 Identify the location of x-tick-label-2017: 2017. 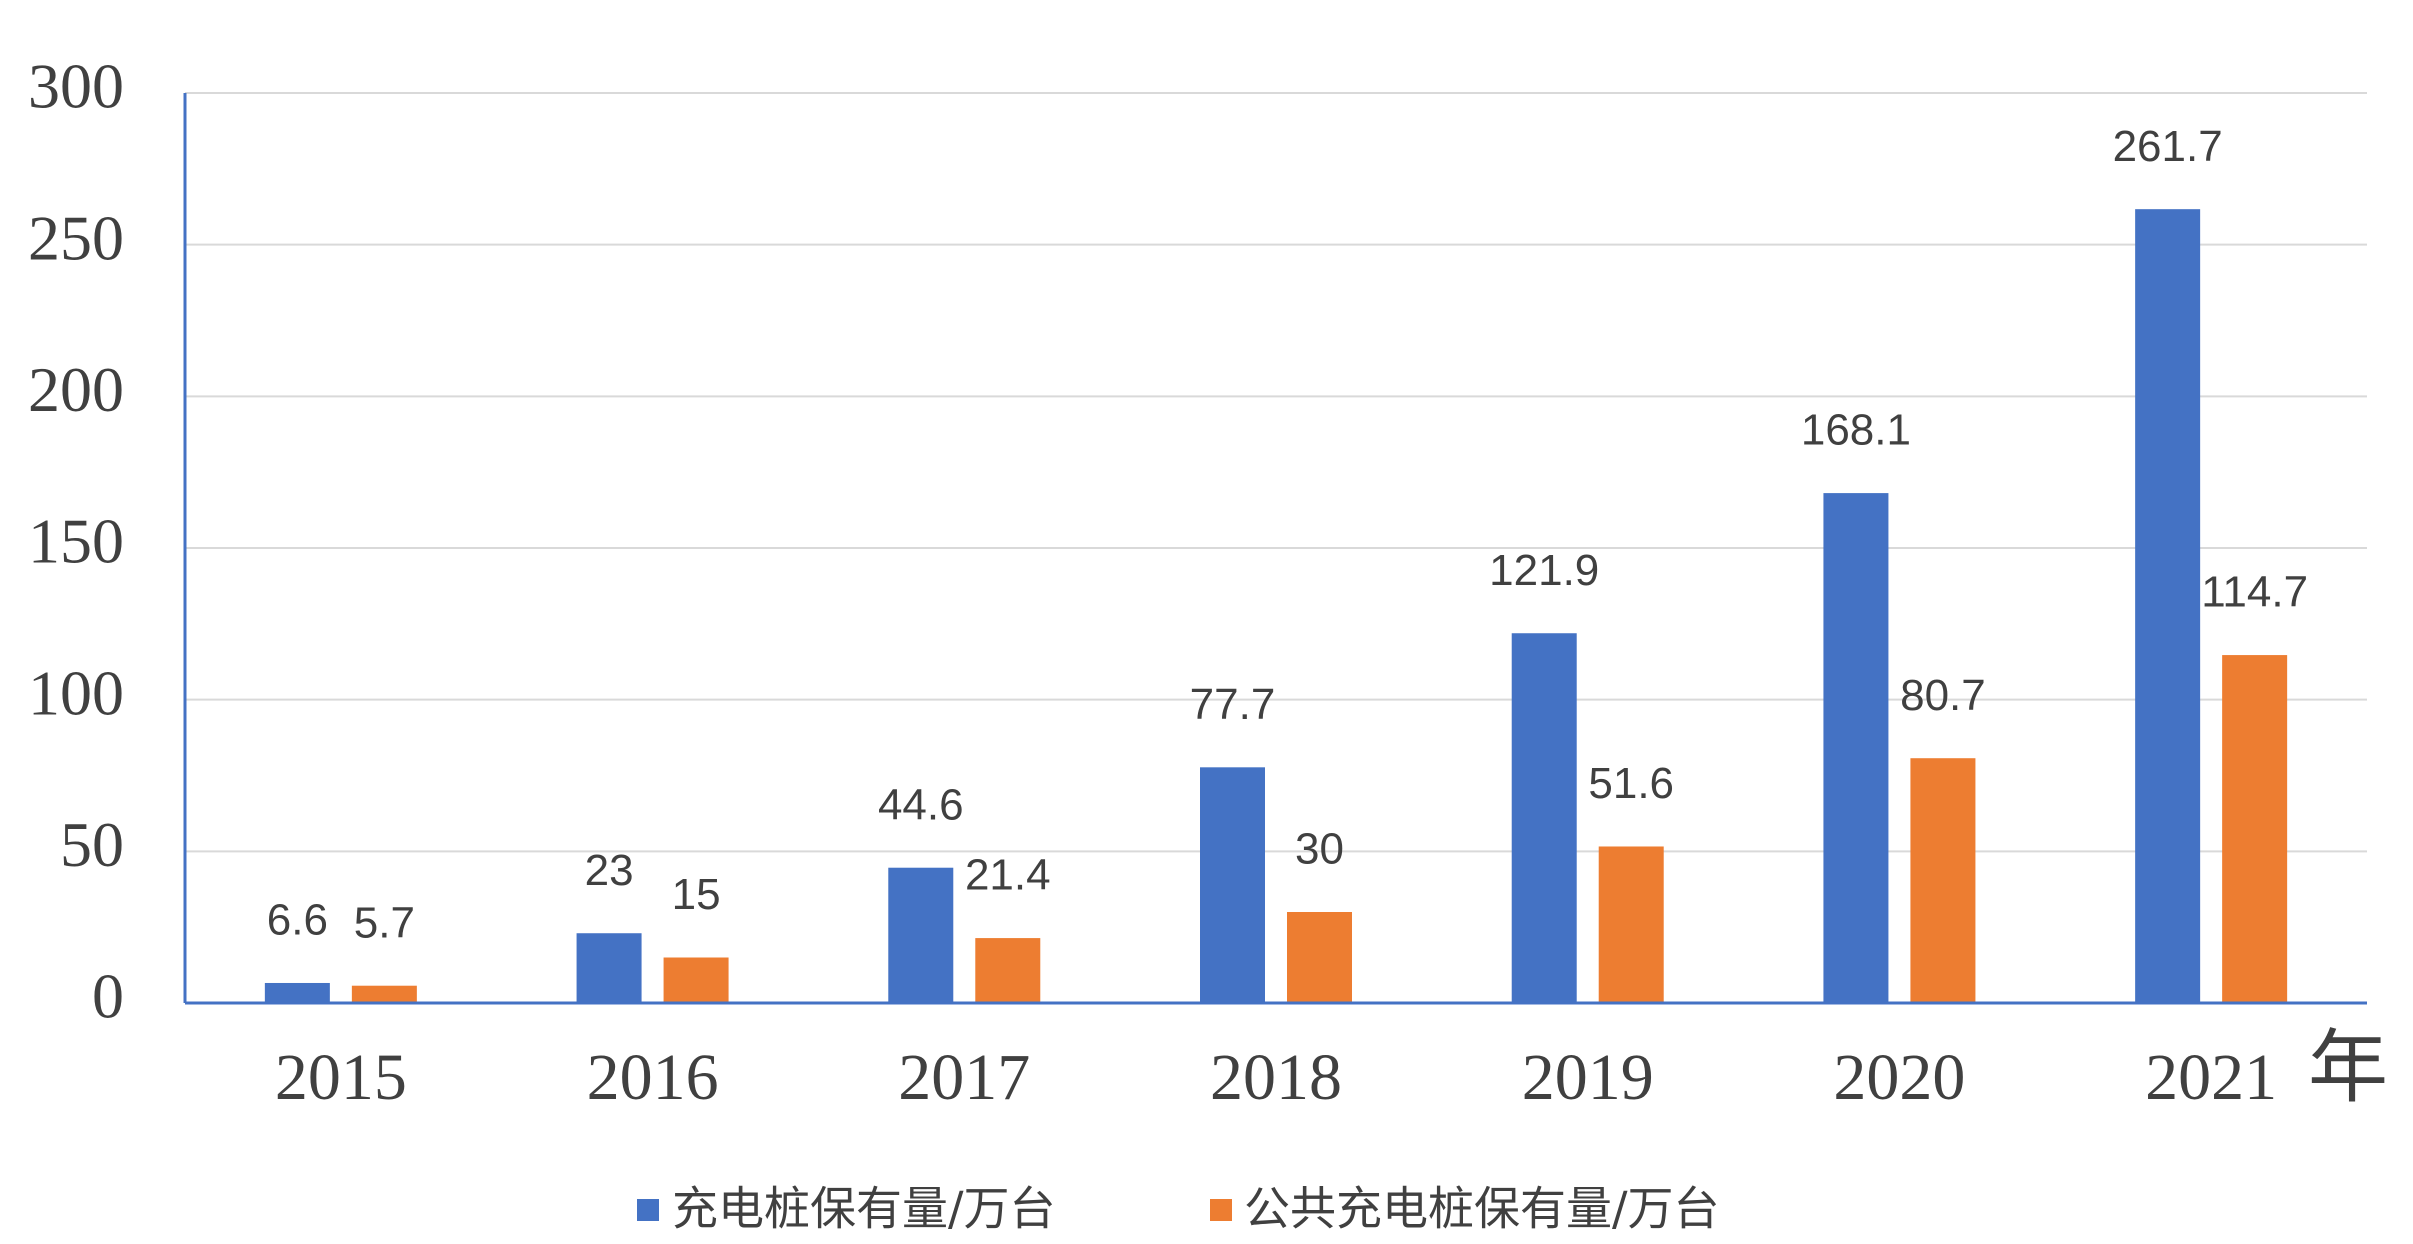
(964, 1077).